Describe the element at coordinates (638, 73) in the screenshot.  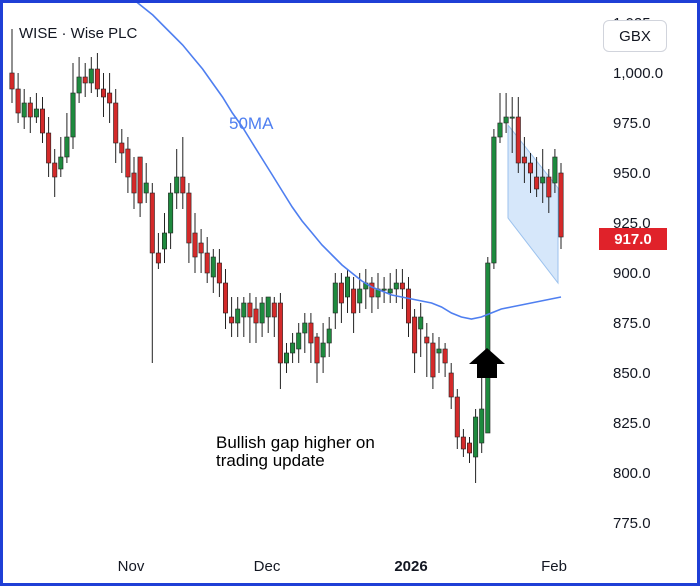
I see `y-tick-label: 1,000.0` at that location.